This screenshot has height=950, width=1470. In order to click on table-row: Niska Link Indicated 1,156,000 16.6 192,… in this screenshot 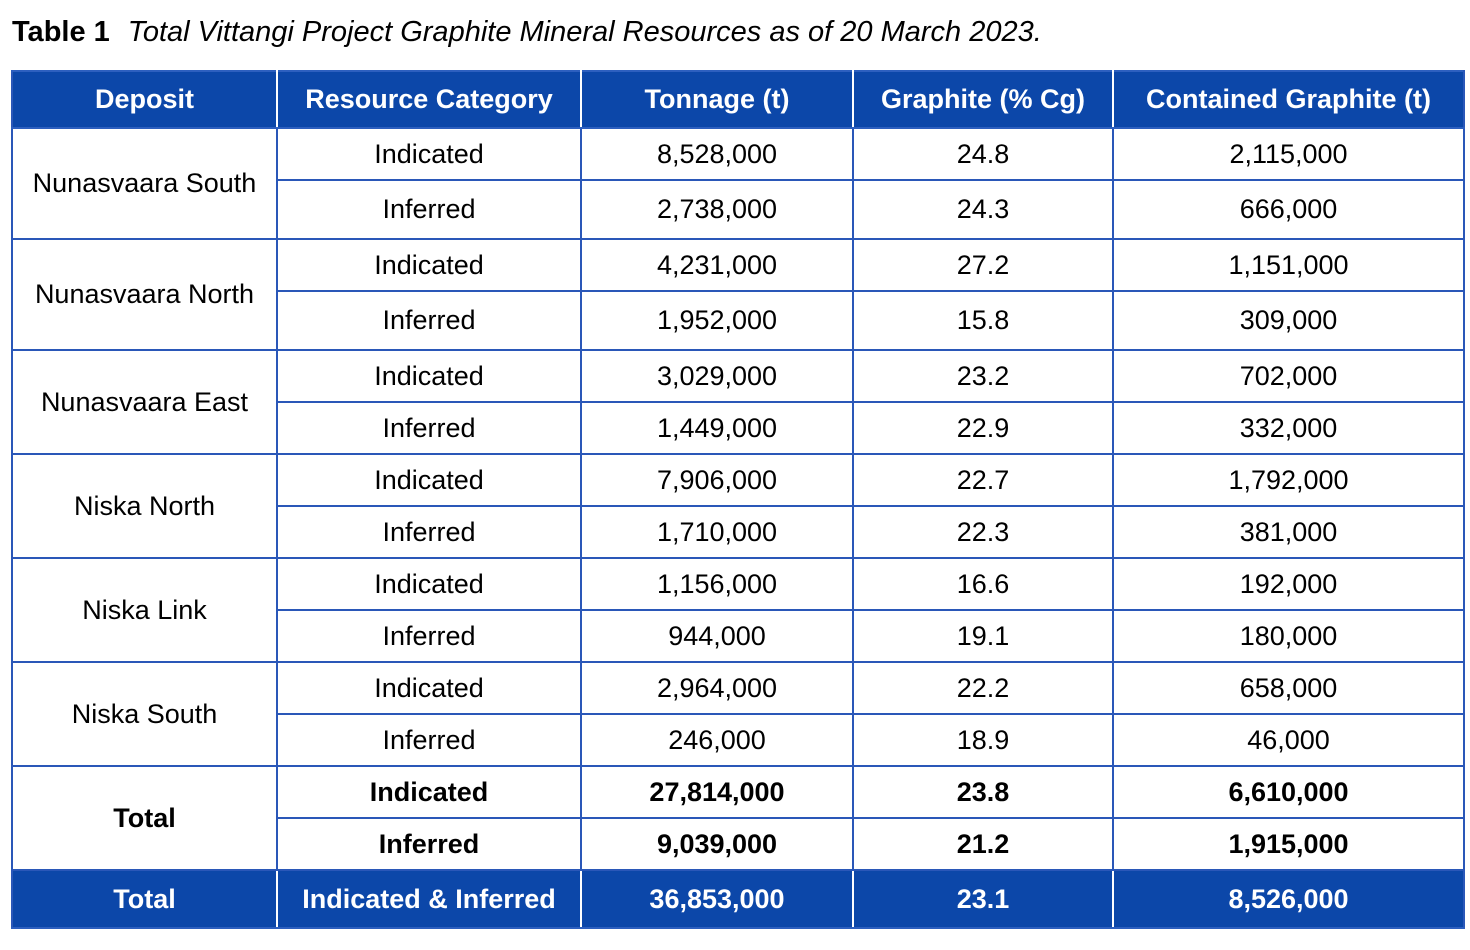, I will do `click(738, 610)`.